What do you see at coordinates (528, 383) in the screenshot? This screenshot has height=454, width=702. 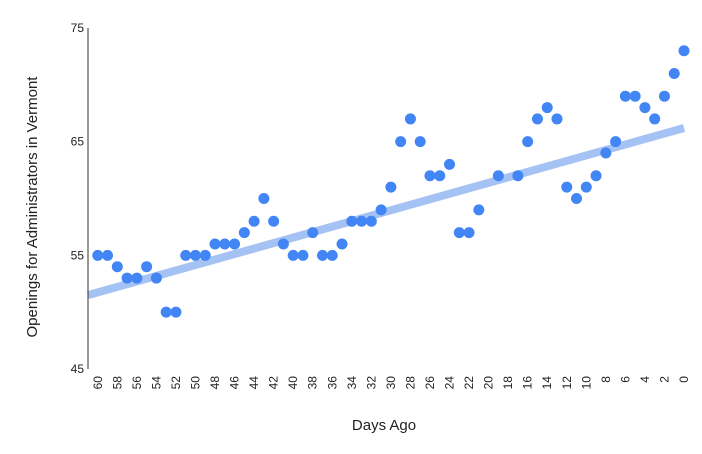 I see `x-tick-label: 16` at bounding box center [528, 383].